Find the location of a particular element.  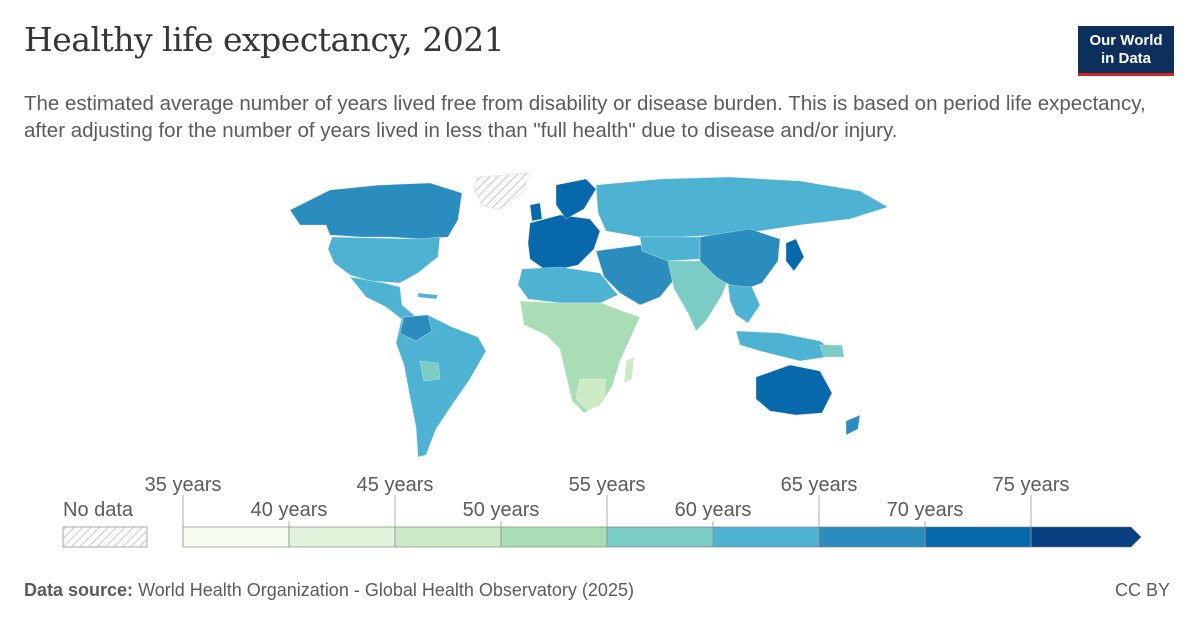

region-australia is located at coordinates (794, 390).